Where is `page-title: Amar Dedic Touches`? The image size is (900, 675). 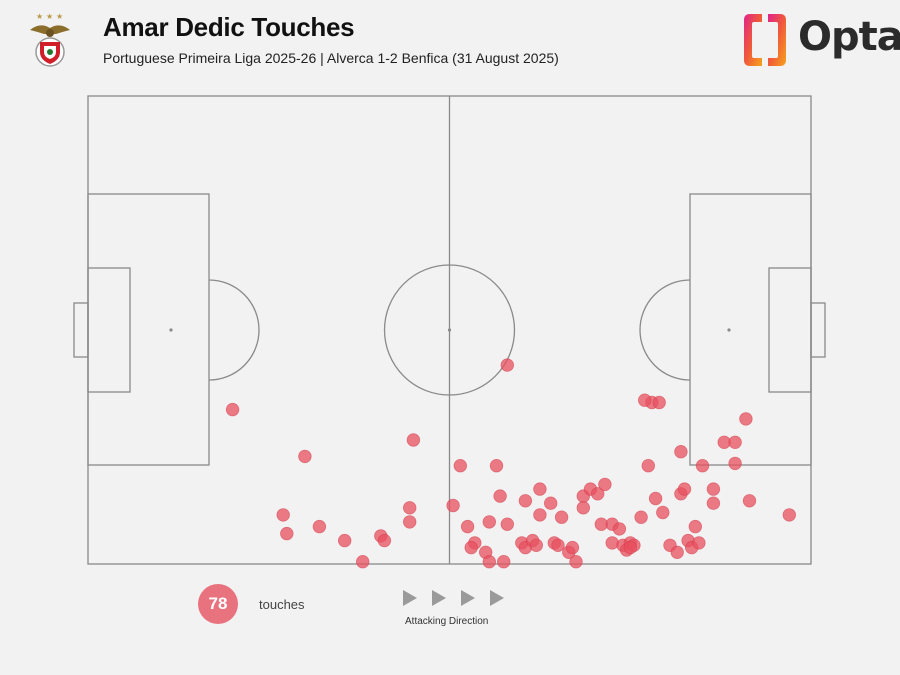 page-title: Amar Dedic Touches is located at coordinates (229, 27).